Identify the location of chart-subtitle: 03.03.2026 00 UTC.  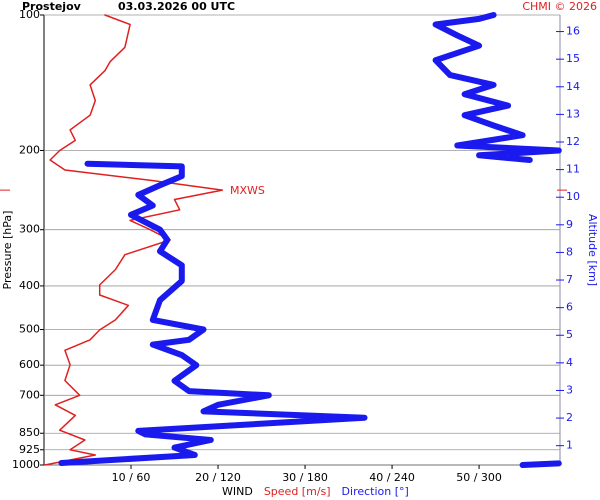
(176, 6).